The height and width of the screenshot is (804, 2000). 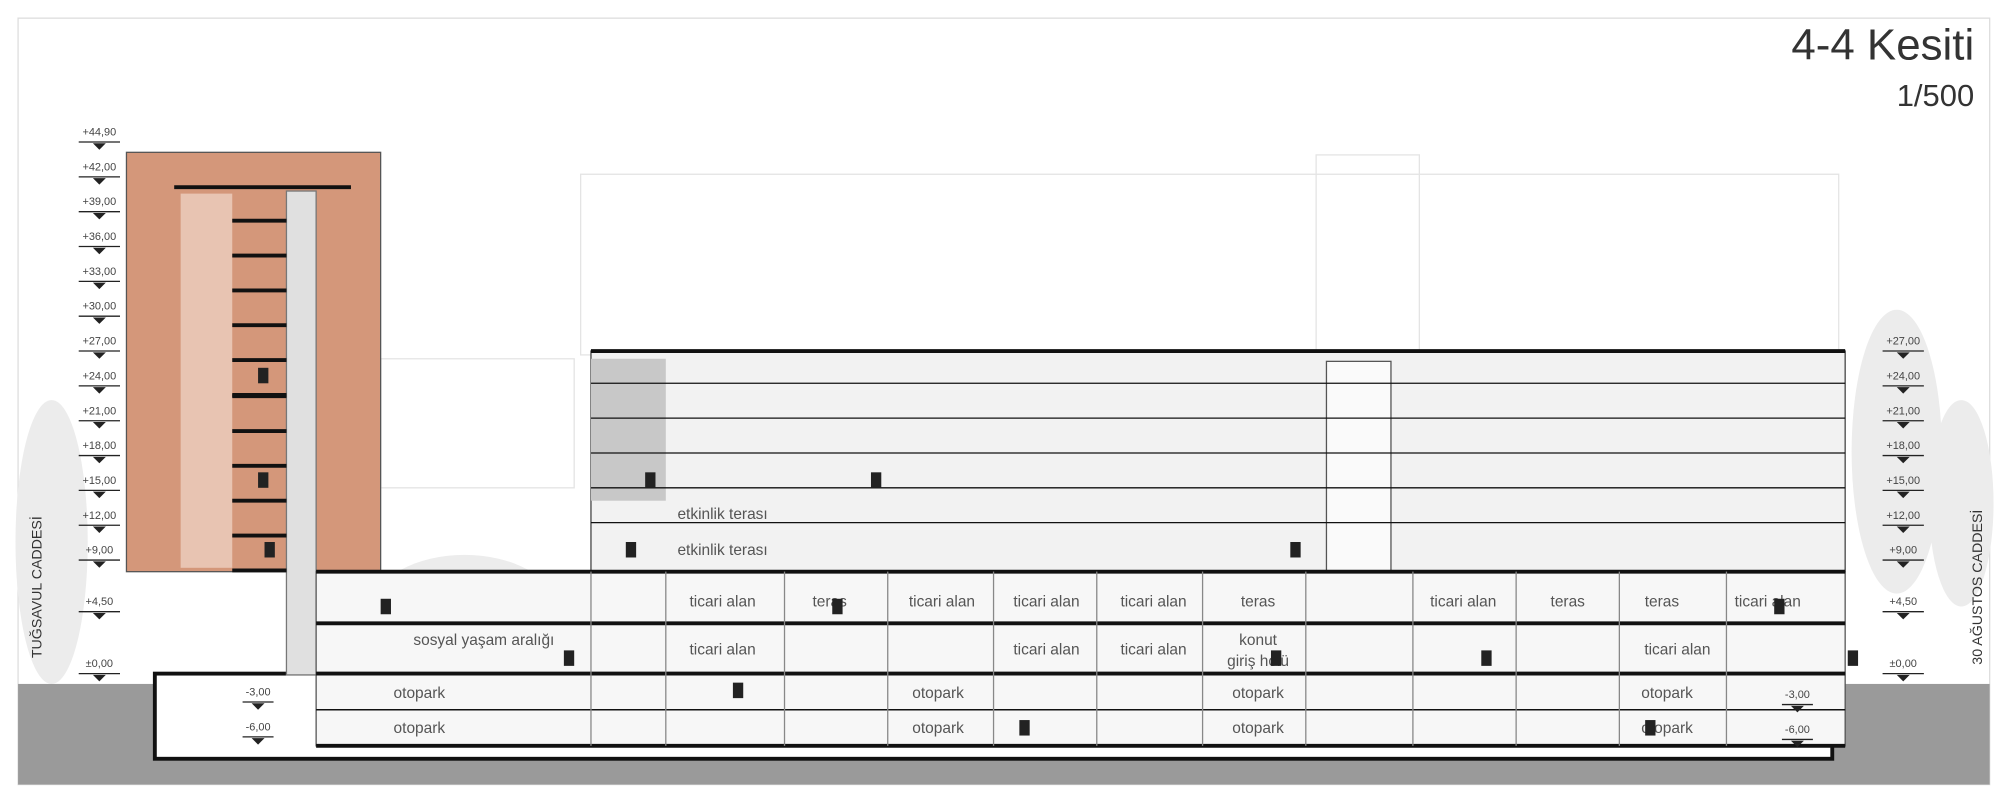 What do you see at coordinates (1935, 95) in the screenshot?
I see `scale: 1/500` at bounding box center [1935, 95].